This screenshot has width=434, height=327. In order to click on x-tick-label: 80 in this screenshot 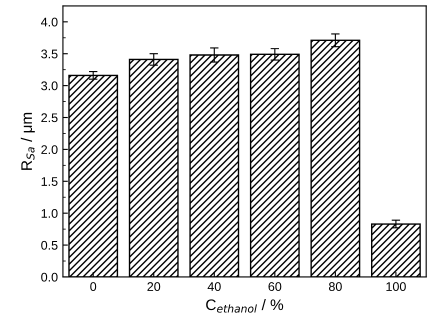, I will do `click(335, 287)`.